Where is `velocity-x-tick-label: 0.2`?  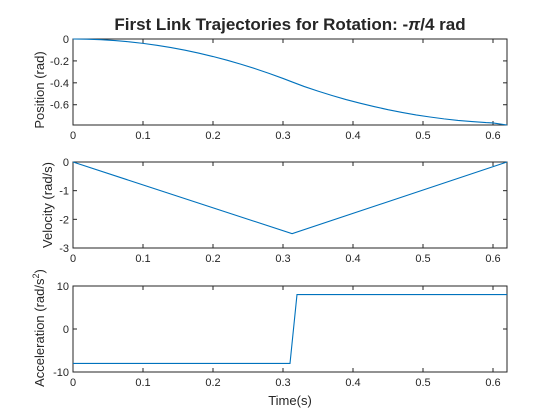 velocity-x-tick-label: 0.2 is located at coordinates (212, 259).